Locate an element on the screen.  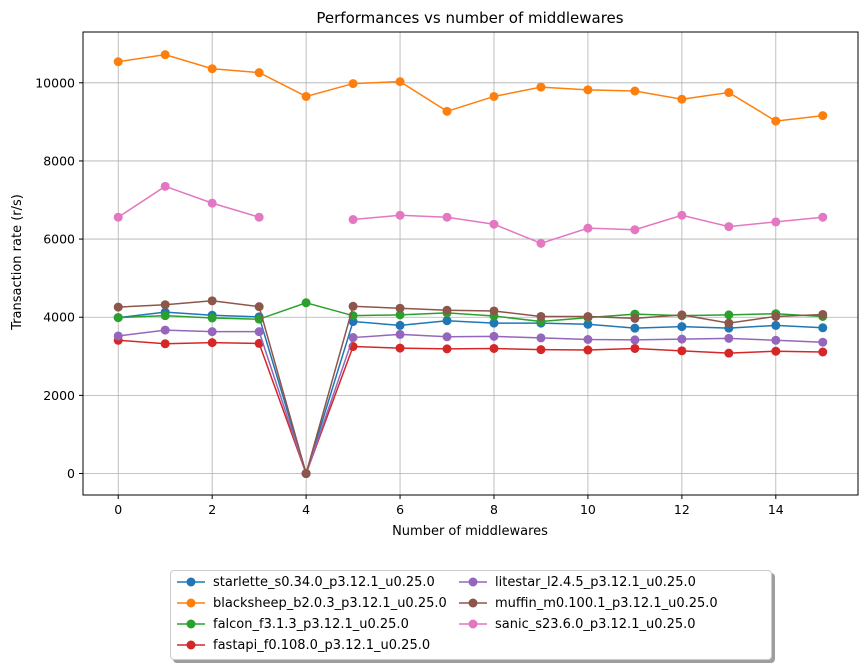
legend-label: litestar_l2.4.5_p3.12.1_u0.25.0 is located at coordinates (595, 582).